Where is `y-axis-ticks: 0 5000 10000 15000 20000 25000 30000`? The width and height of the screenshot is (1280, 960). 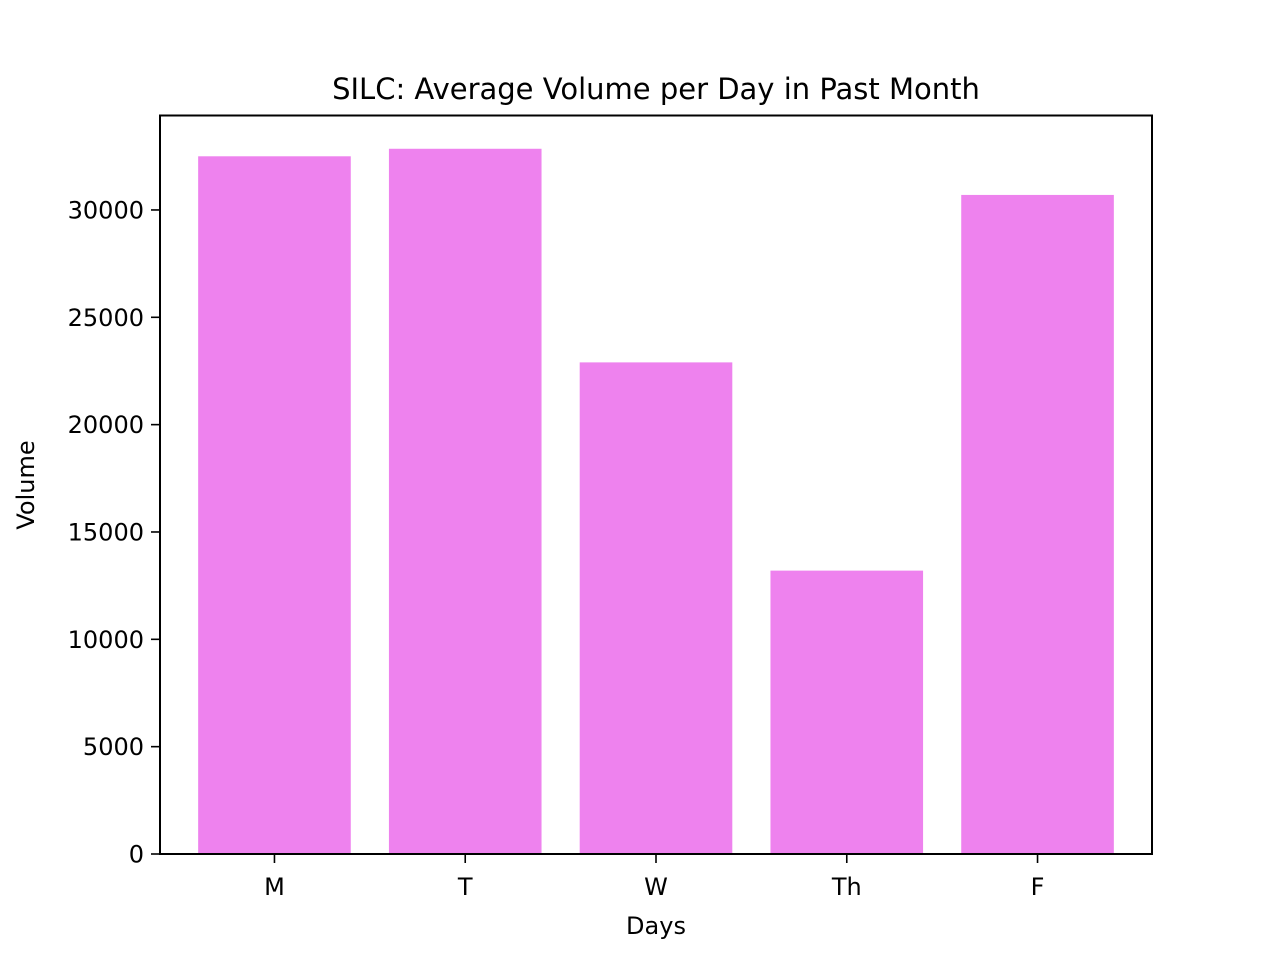 y-axis-ticks: 0 5000 10000 15000 20000 25000 30000 is located at coordinates (114, 532).